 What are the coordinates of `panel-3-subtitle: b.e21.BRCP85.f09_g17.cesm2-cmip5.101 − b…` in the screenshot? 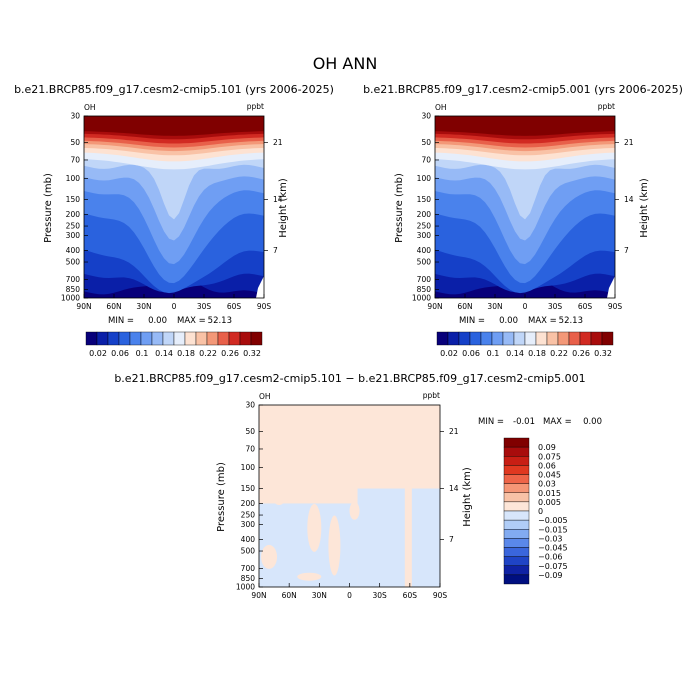 It's located at (349, 378).